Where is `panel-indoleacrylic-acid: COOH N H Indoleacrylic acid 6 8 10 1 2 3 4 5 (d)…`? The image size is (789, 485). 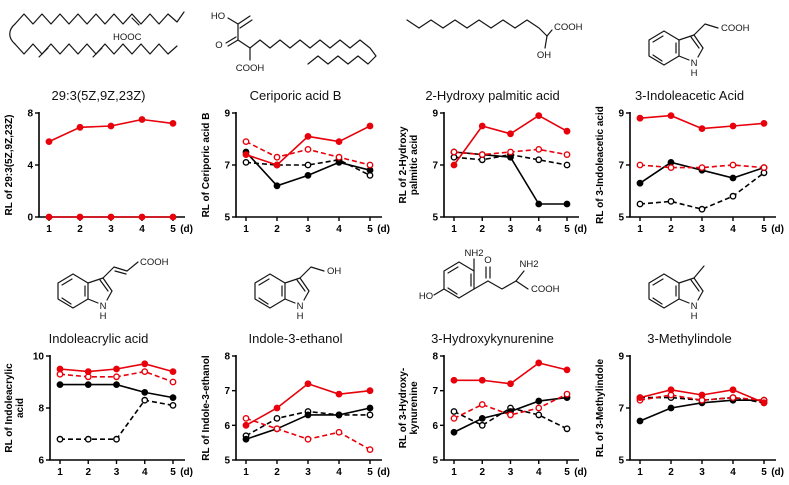 panel-indoleacrylic-acid: COOH N H Indoleacrylic acid 6 8 10 1 2 3 4 5 (d)… is located at coordinates (98, 364).